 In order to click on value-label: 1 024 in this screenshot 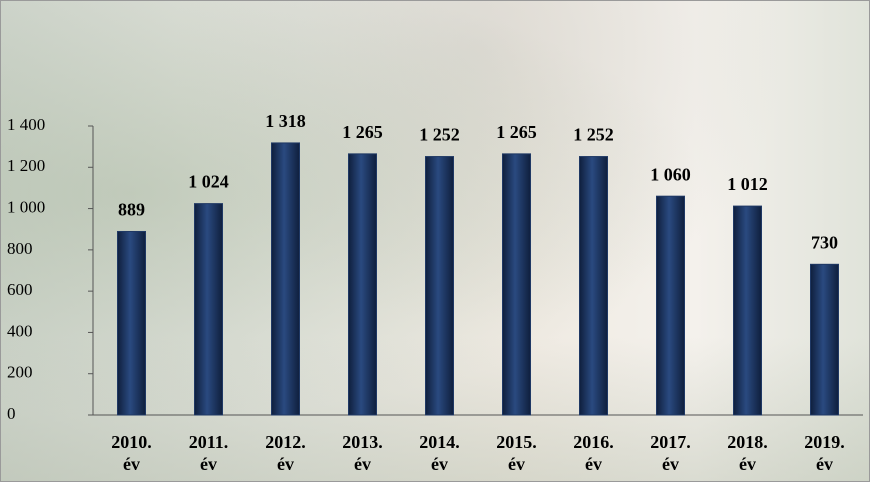, I will do `click(208, 182)`.